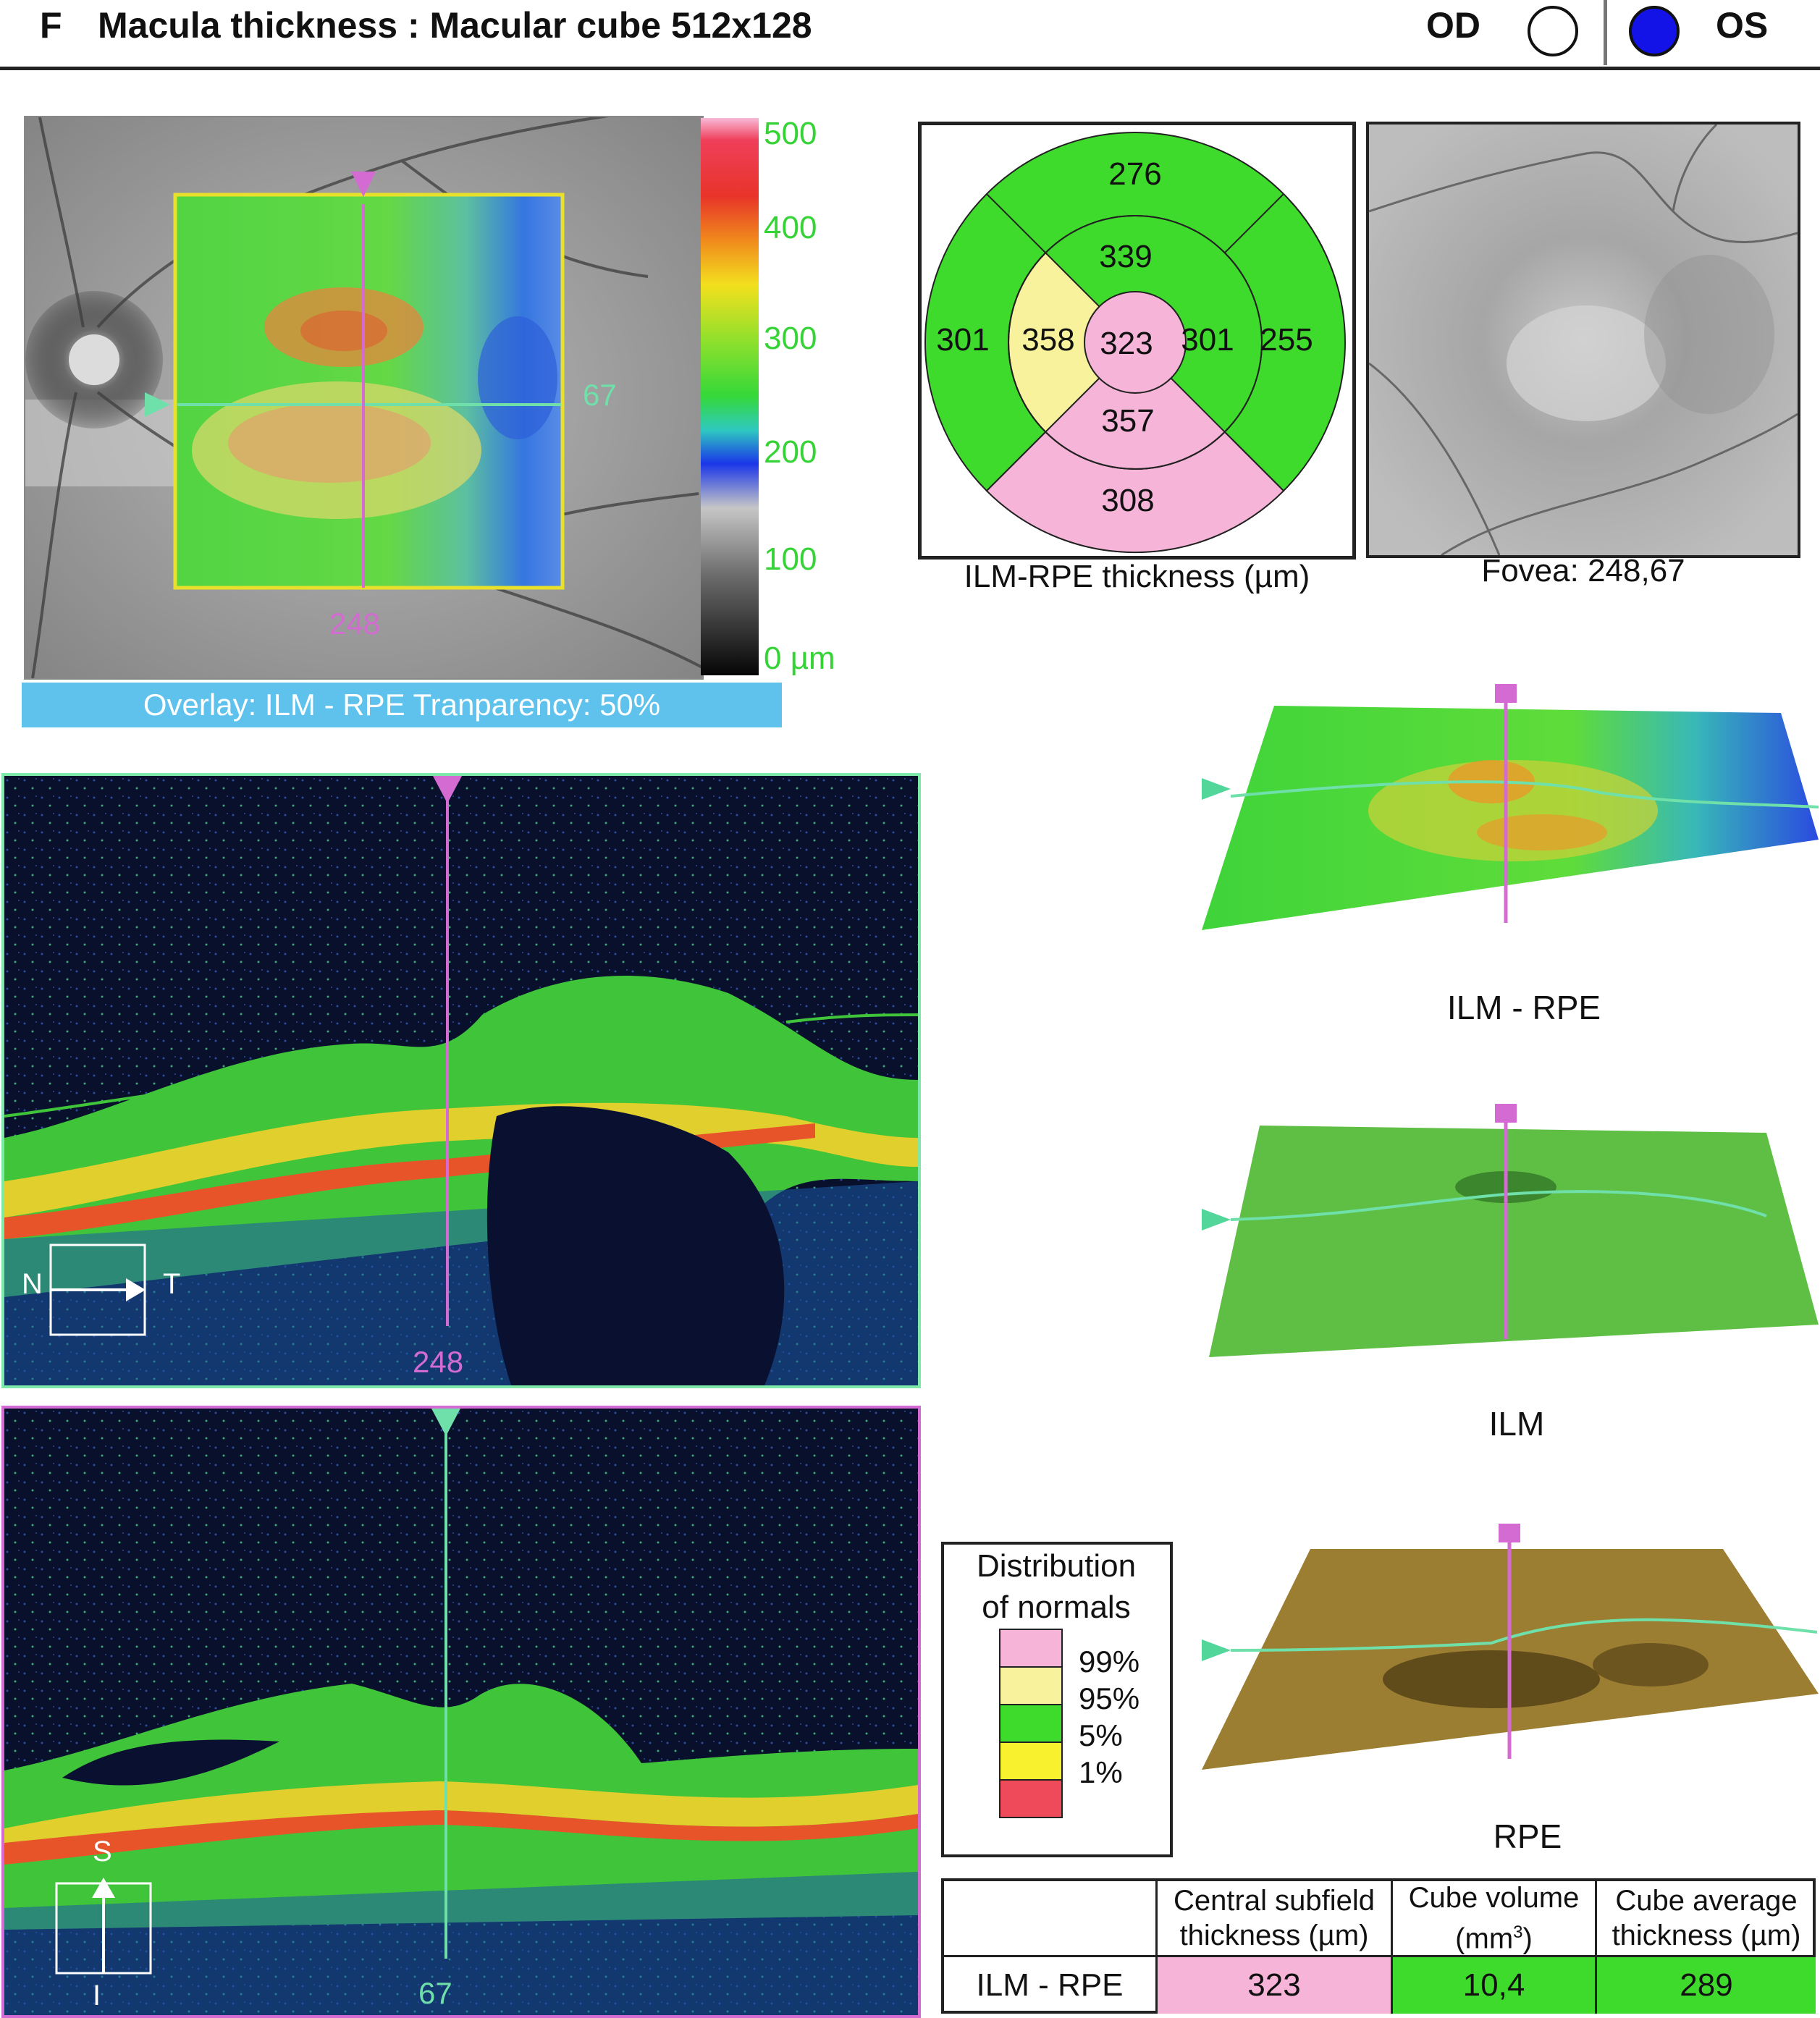 This screenshot has height=2018, width=1820. Describe the element at coordinates (1495, 1985) in the screenshot. I see `value-cube-volume: 10,4` at that location.